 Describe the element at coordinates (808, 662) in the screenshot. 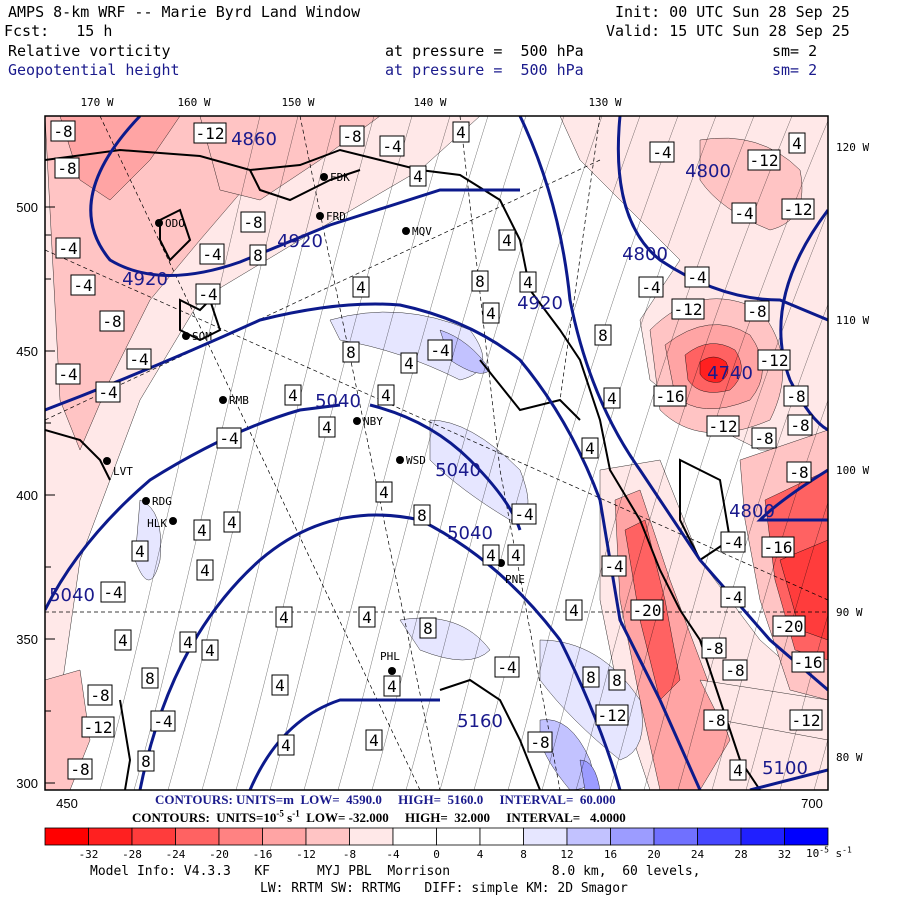

I see `vorticity-label: -16` at that location.